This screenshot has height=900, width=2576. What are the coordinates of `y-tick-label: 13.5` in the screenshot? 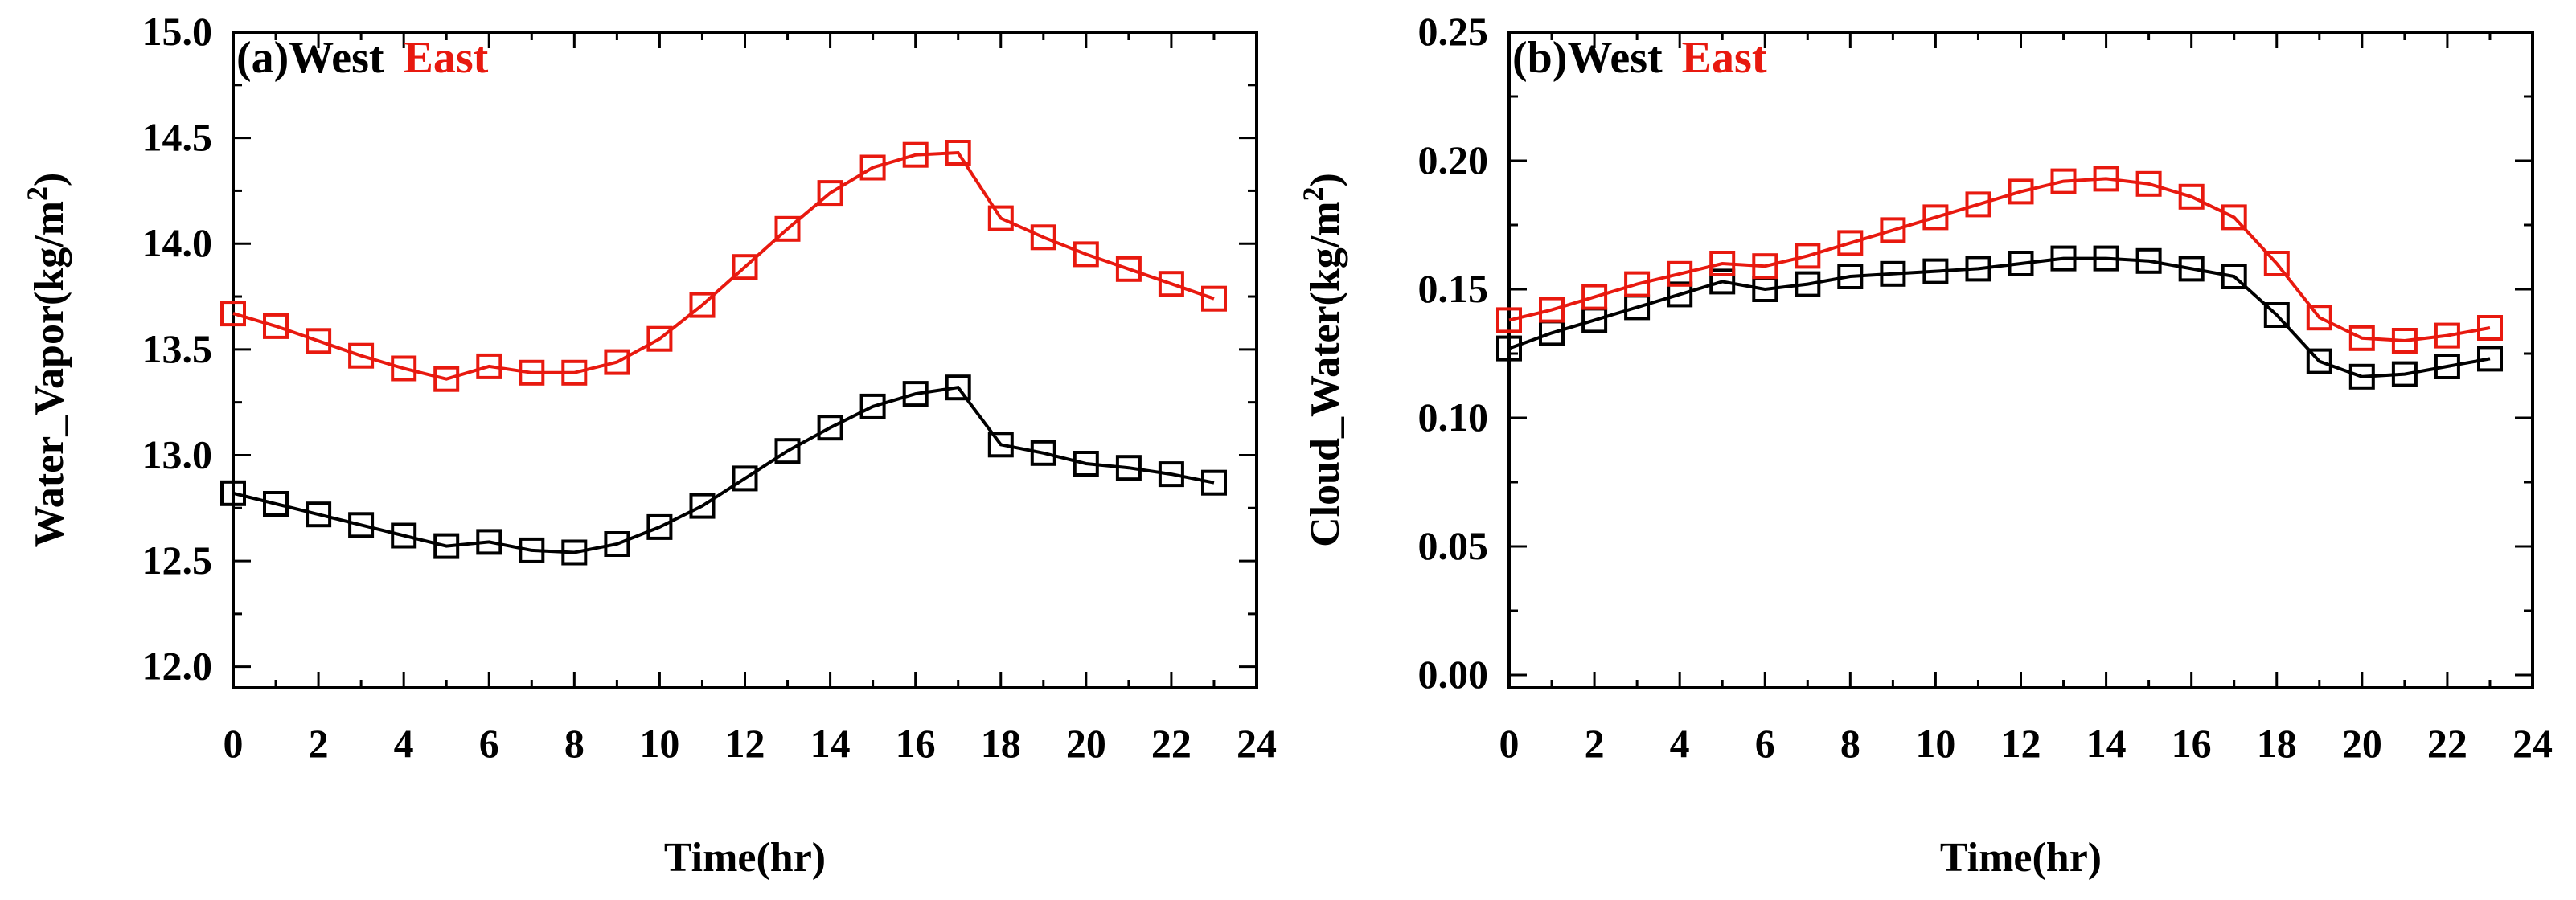 It's located at (177, 348).